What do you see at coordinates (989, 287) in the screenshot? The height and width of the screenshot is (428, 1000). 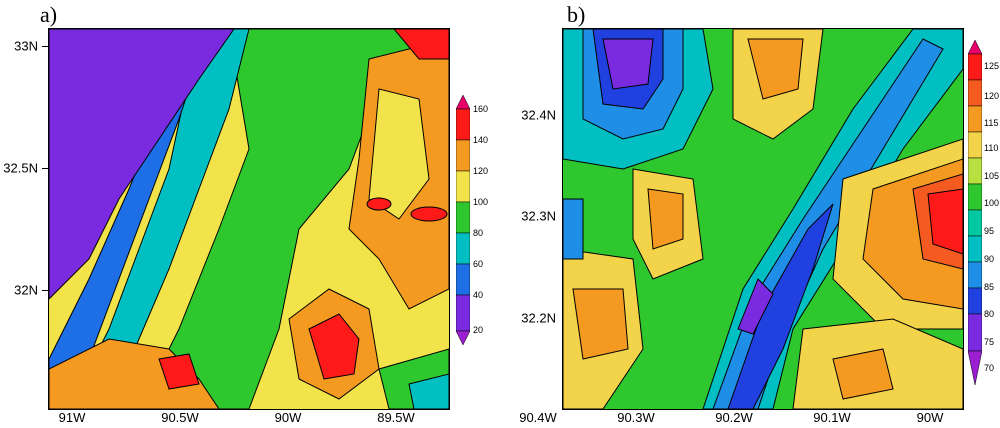 I see `panel-b-cbar-label: 85` at bounding box center [989, 287].